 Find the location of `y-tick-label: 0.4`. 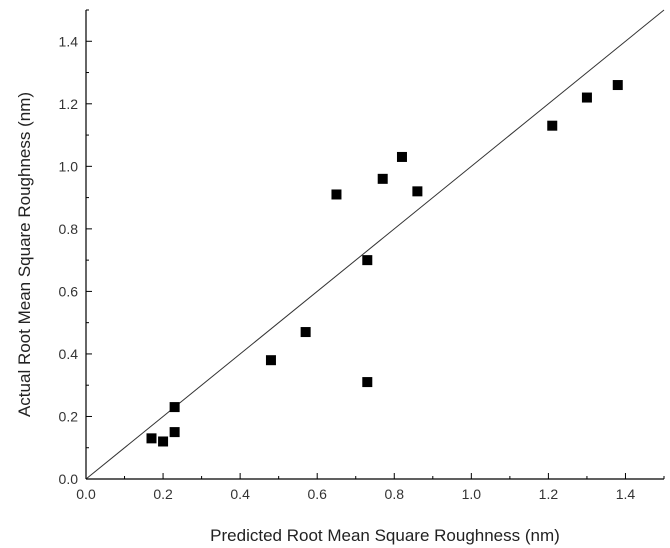

y-tick-label: 0.4 is located at coordinates (69, 354).